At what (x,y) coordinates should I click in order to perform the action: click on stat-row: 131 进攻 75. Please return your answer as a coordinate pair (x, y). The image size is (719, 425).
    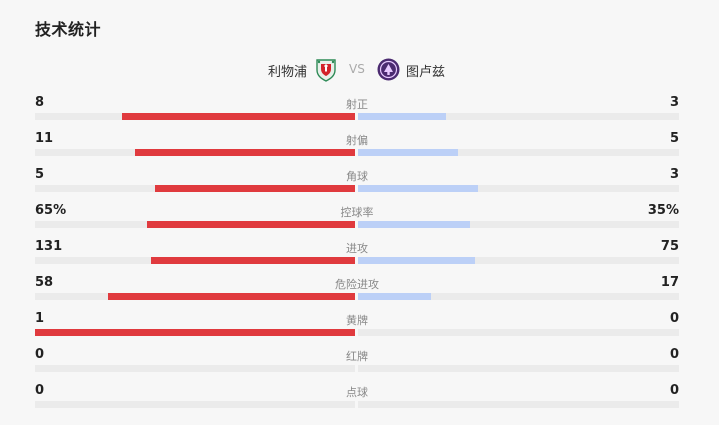
    Looking at the image, I should click on (359, 257).